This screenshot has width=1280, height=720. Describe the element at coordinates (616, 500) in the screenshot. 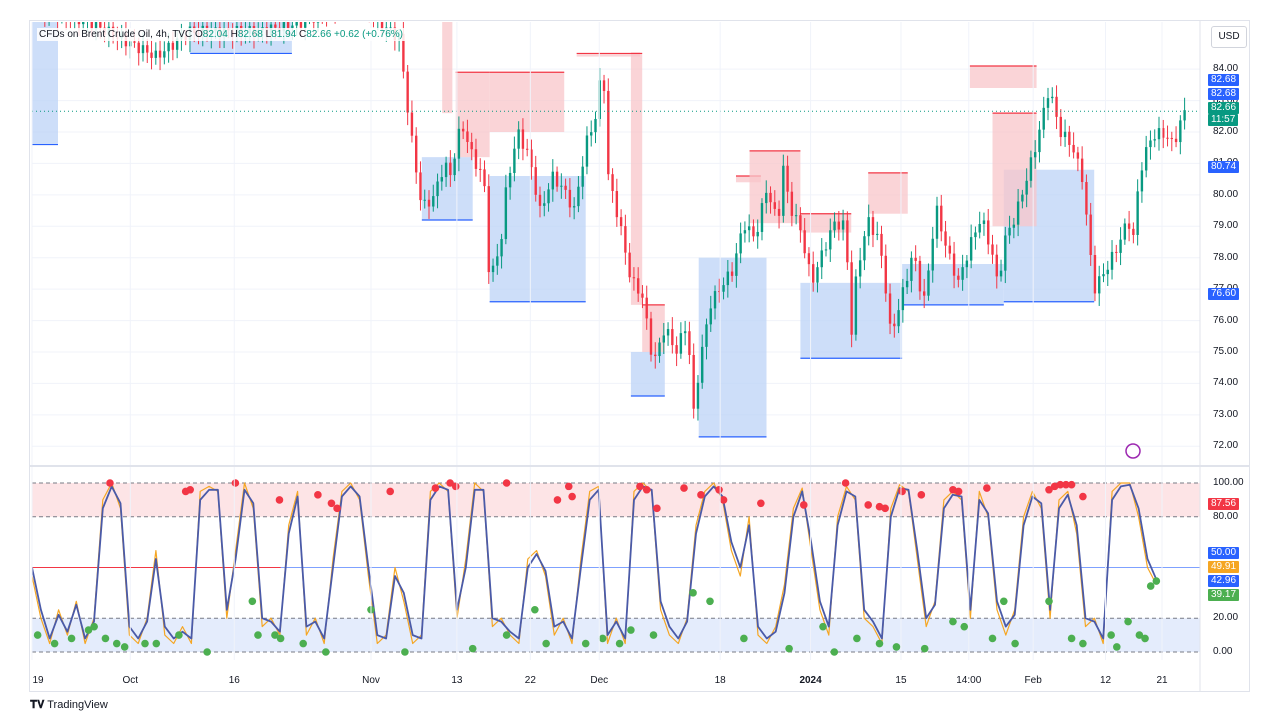

I see `overbought-band` at that location.